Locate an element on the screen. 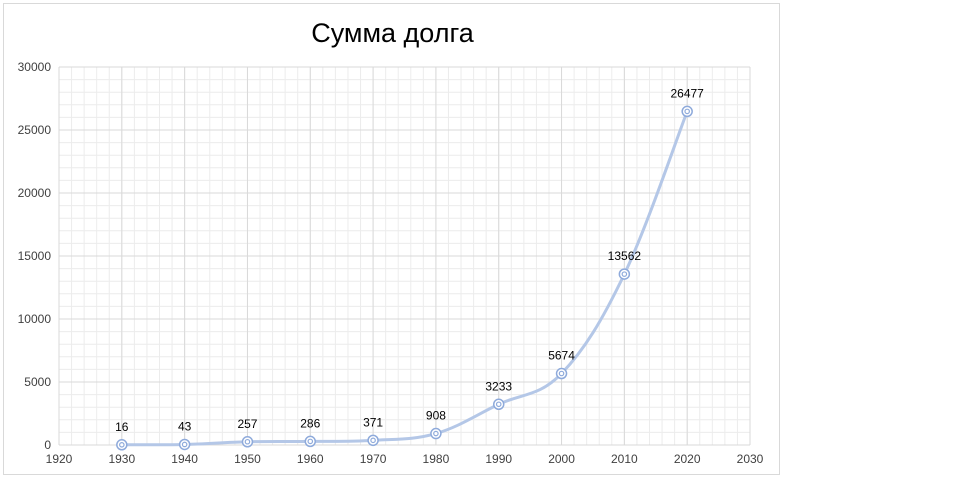 Image resolution: width=978 pixels, height=478 pixels. data-label: 257 is located at coordinates (247, 424).